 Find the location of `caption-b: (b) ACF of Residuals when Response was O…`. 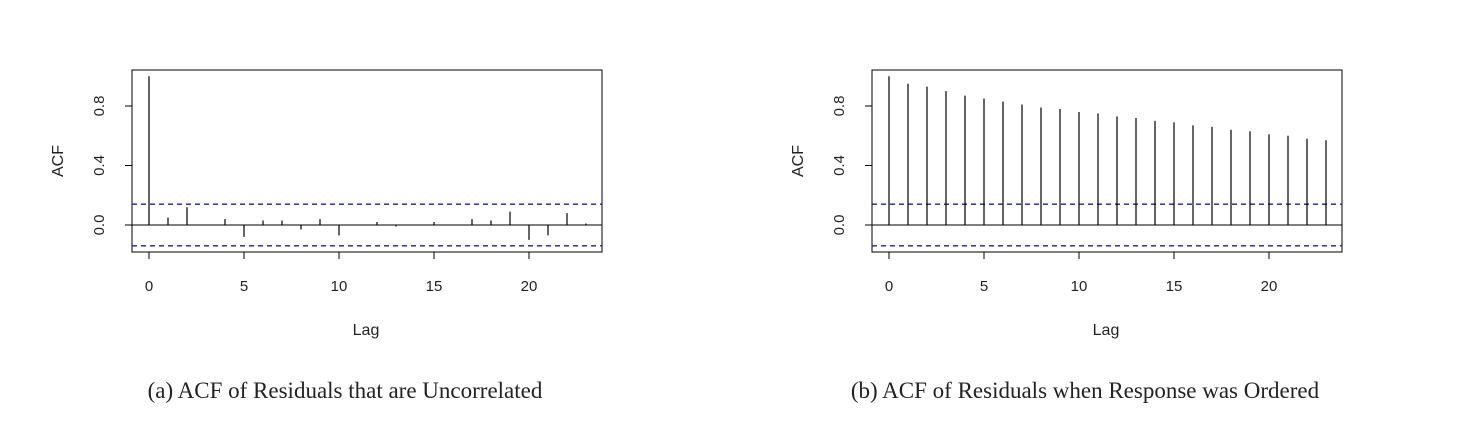

caption-b: (b) ACF of Residuals when Response was O… is located at coordinates (1085, 390).